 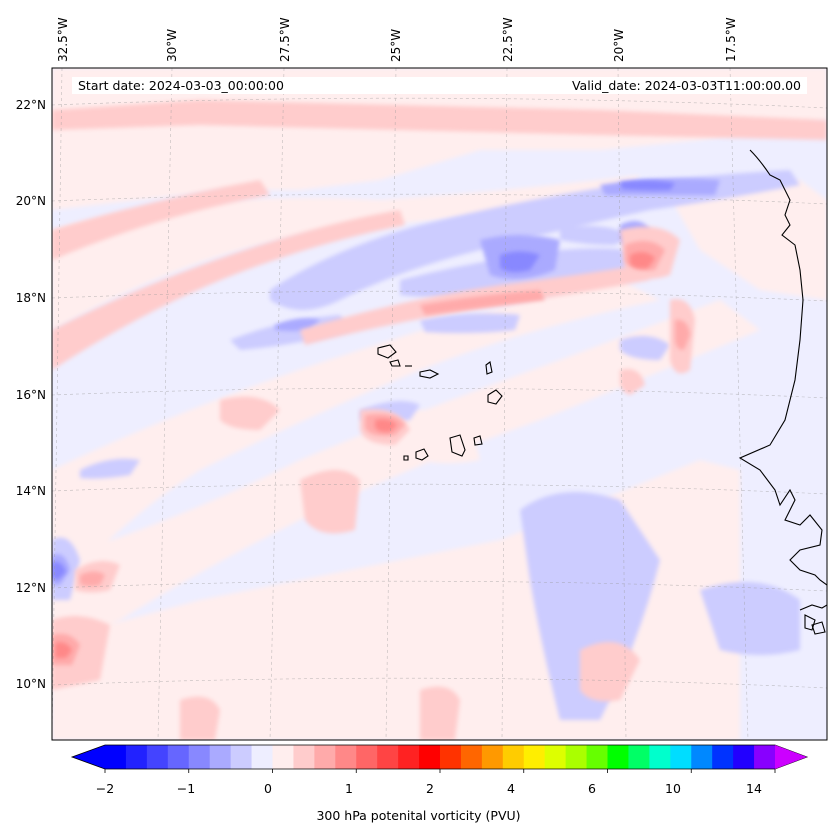 I want to click on longitude-label: 32.5°W, so click(x=63, y=39).